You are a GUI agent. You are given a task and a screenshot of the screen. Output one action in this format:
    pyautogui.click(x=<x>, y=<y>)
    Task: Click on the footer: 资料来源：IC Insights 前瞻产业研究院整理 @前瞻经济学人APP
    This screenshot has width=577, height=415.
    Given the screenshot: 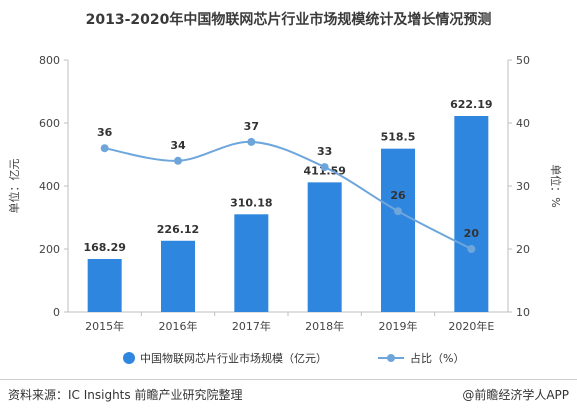 What is the action you would take?
    pyautogui.click(x=288, y=397)
    